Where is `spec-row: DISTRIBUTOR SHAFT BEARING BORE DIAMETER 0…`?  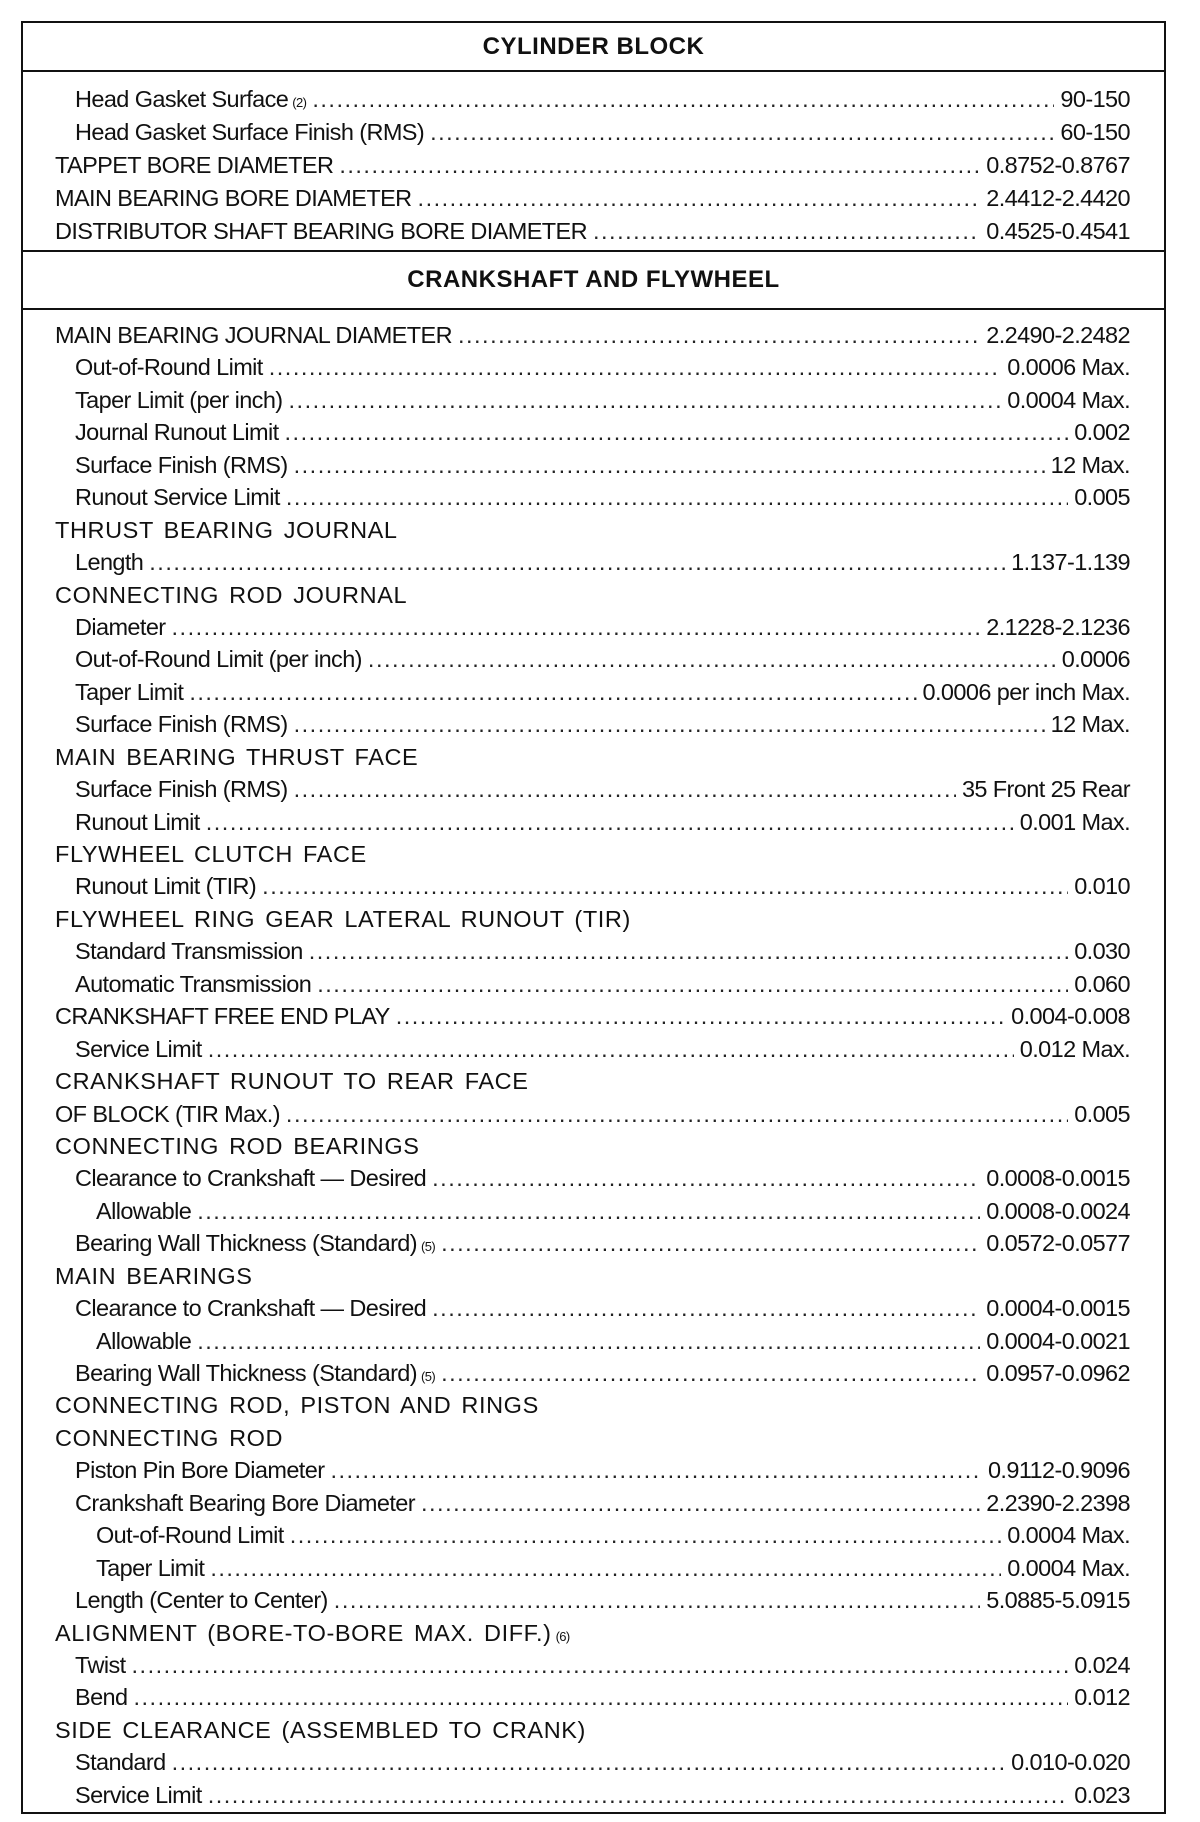 spec-row: DISTRIBUTOR SHAFT BEARING BORE DIAMETER 0… is located at coordinates (593, 231).